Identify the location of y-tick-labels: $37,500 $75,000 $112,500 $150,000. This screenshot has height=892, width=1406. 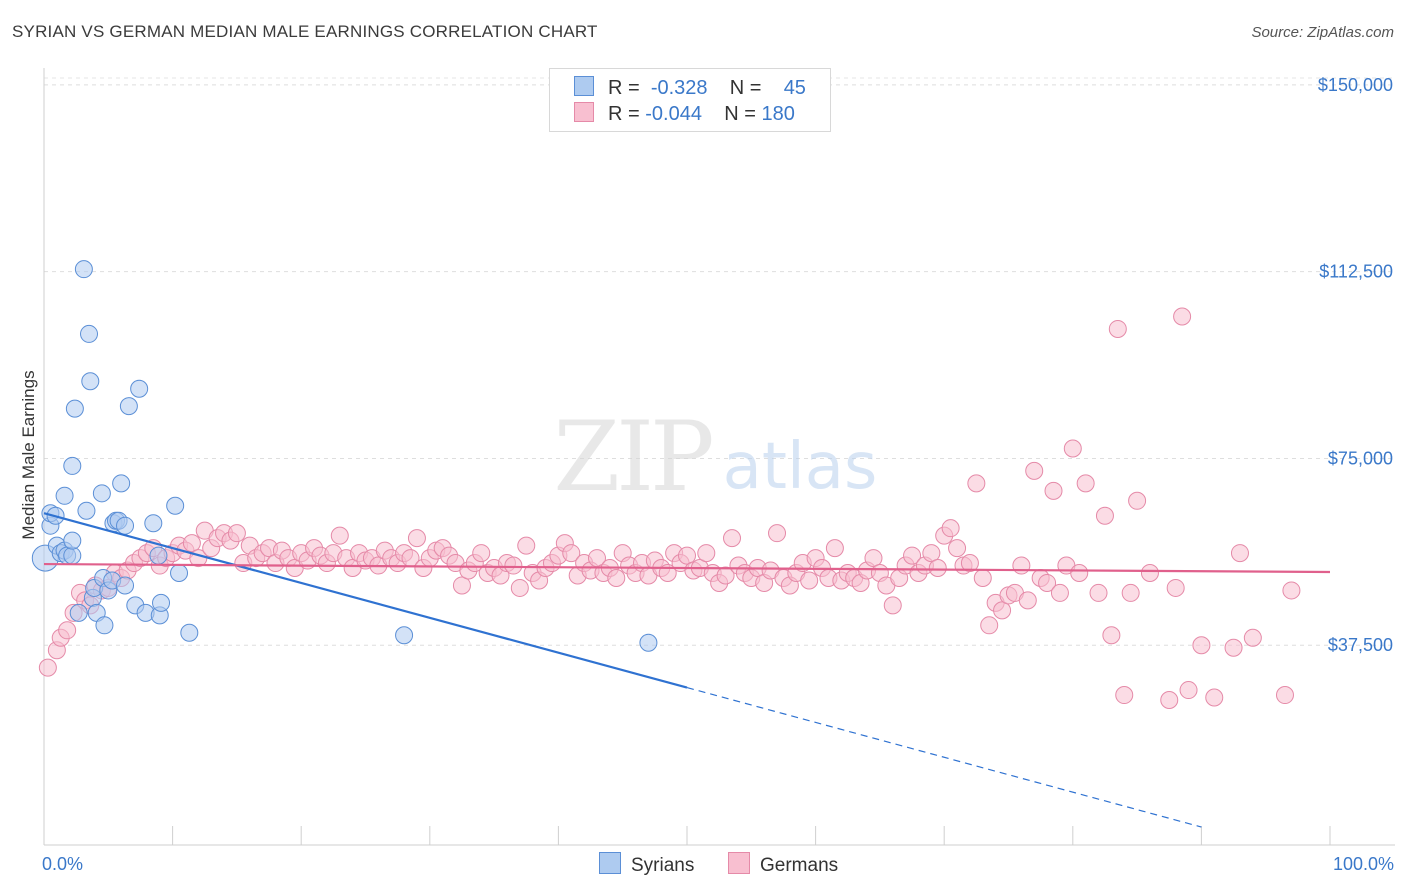
(1355, 365).